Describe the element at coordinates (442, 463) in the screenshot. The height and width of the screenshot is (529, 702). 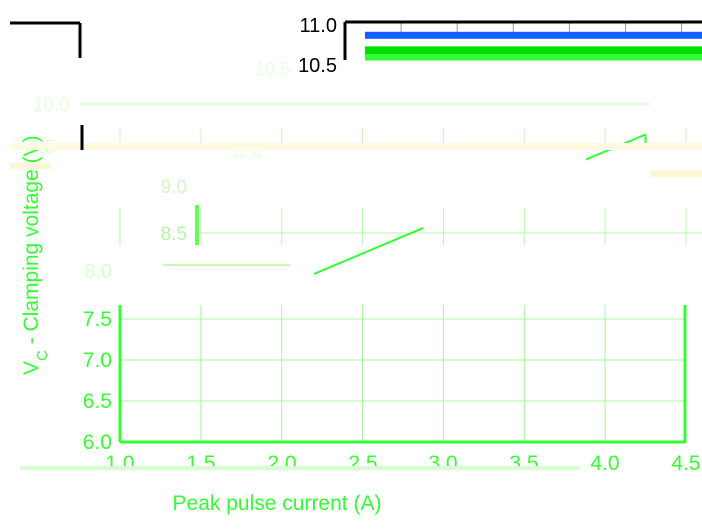
I see `x-tick-label: 3.0` at that location.